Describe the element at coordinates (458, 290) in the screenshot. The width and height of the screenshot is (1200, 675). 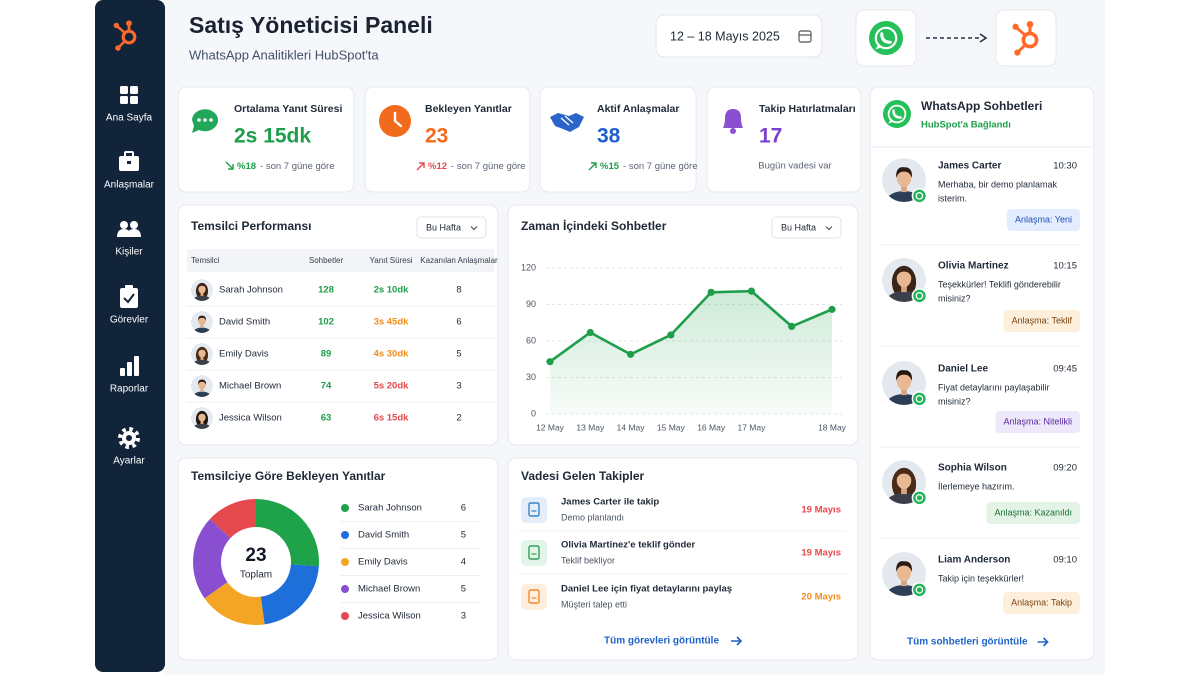
I see `deals-won: 8` at that location.